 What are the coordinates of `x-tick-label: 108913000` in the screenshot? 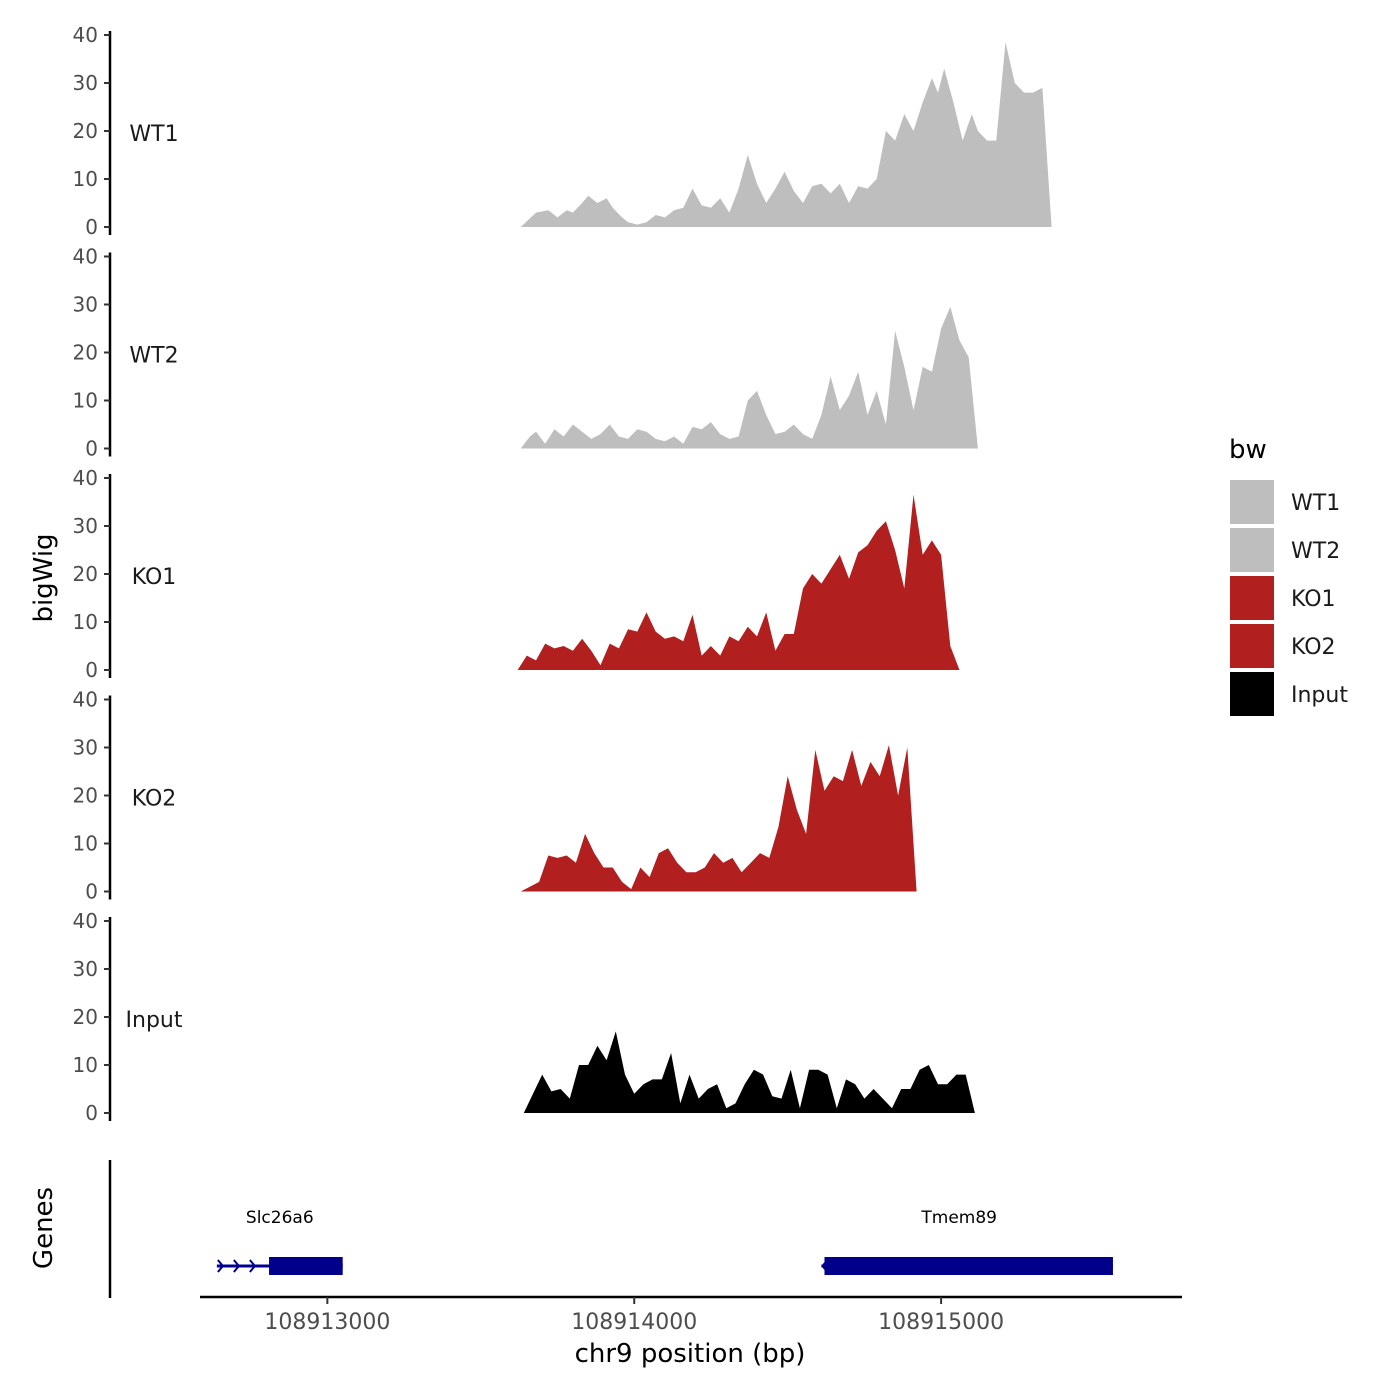 It's located at (327, 1322).